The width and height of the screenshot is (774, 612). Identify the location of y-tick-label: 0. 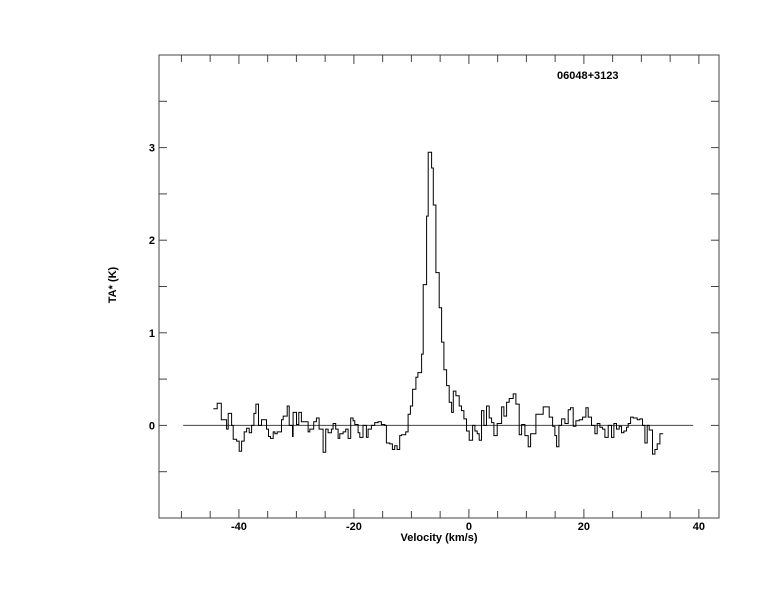
(152, 426).